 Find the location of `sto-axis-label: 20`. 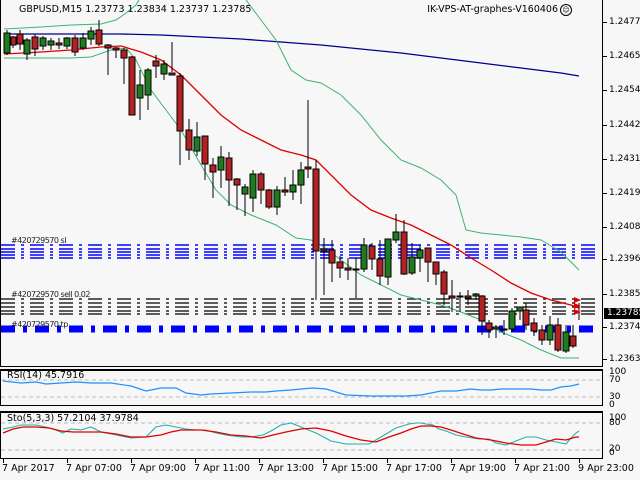

sto-axis-label: 20 is located at coordinates (615, 449).